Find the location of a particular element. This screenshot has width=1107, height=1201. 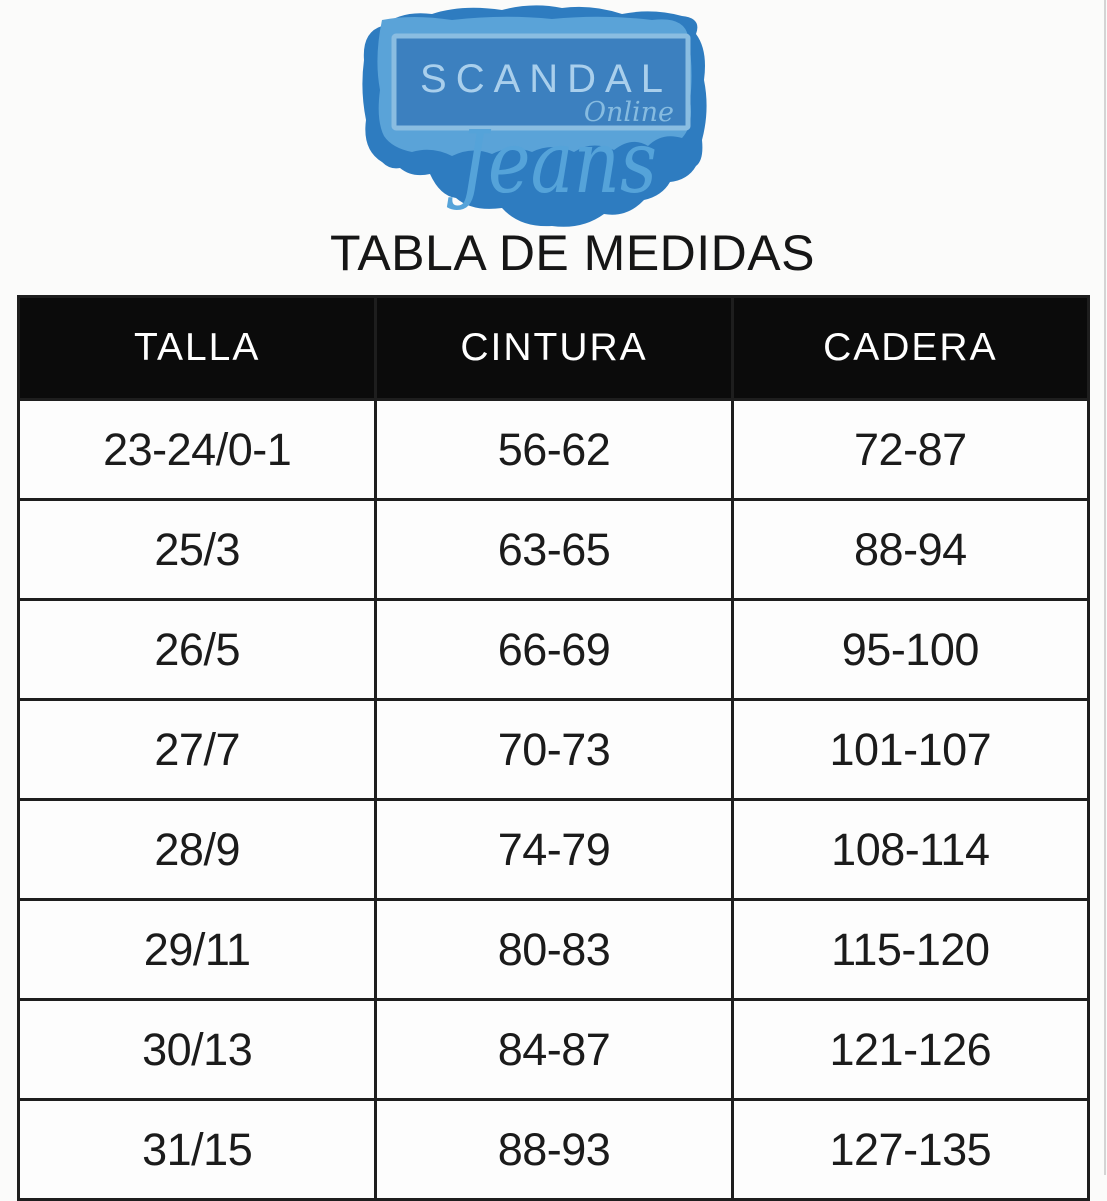

column-header-cintura: CINTURA is located at coordinates (554, 348).